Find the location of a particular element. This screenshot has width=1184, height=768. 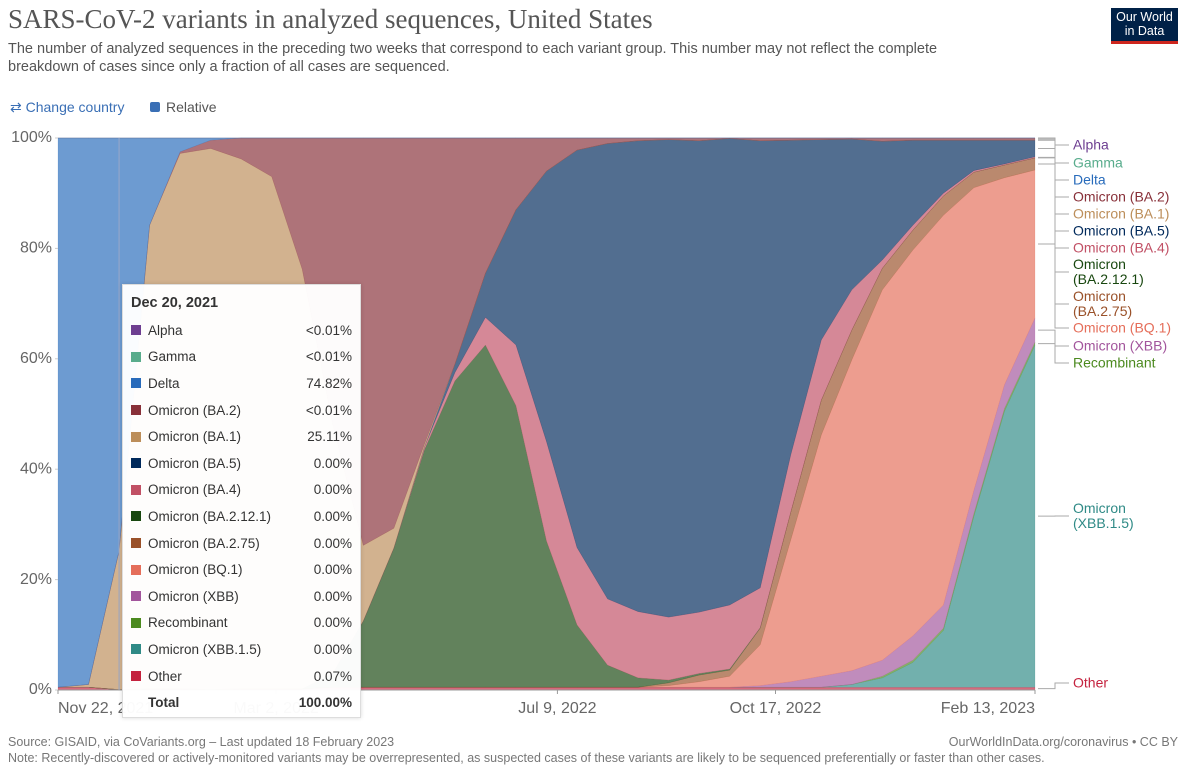

tooltip-name: Omicron (BA.5) is located at coordinates (195, 463).